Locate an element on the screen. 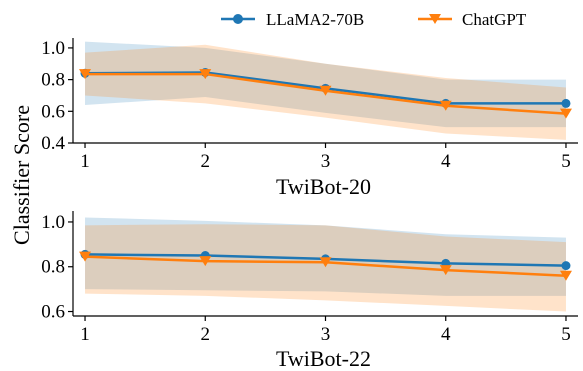 The height and width of the screenshot is (371, 583). legend-item-chatgpt: ChatGPT is located at coordinates (472, 19).